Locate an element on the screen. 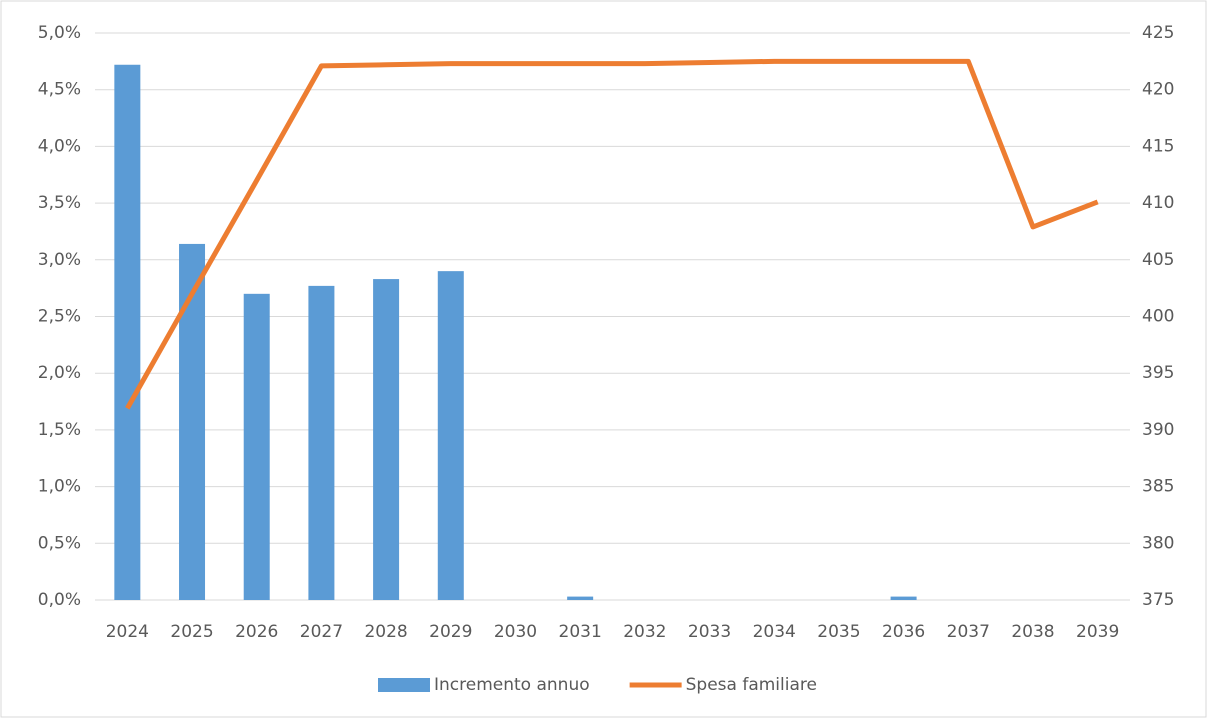 Image resolution: width=1210 pixels, height=724 pixels. y2-tick-label: 425 is located at coordinates (1158, 33).